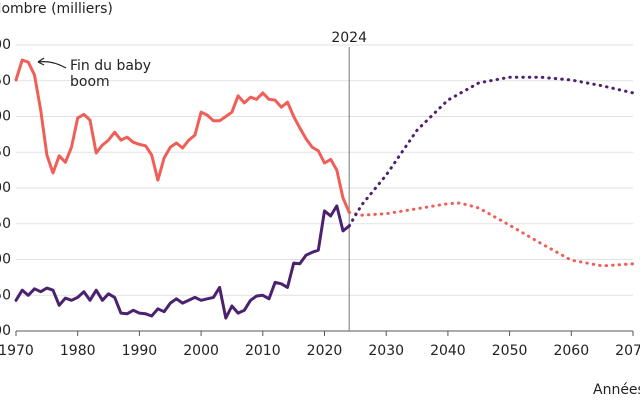 The image size is (640, 400). Describe the element at coordinates (386, 351) in the screenshot. I see `x-tick-label: 2030` at that location.